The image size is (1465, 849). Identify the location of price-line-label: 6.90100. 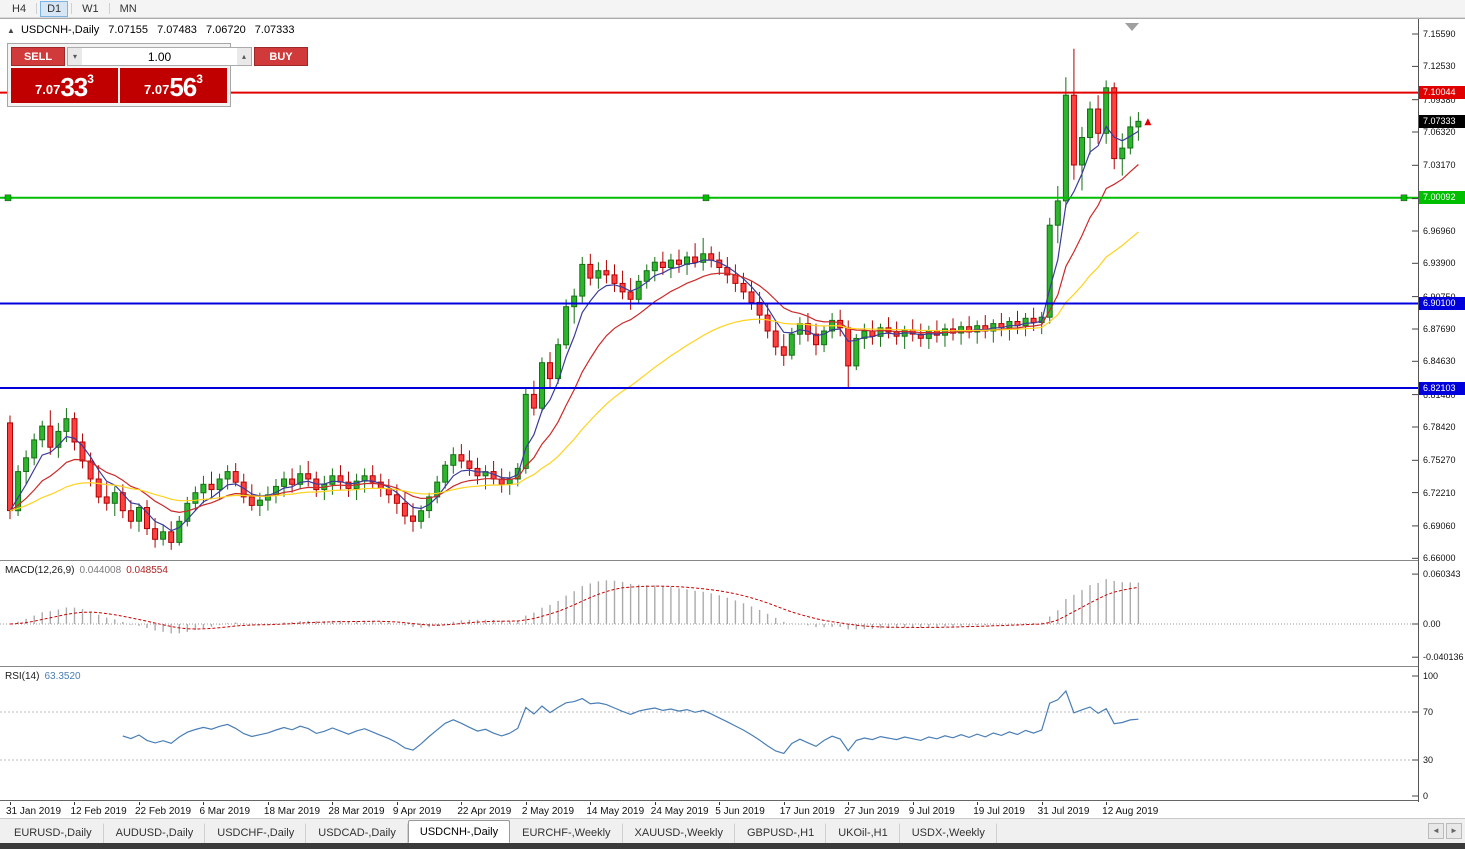
(1442, 303).